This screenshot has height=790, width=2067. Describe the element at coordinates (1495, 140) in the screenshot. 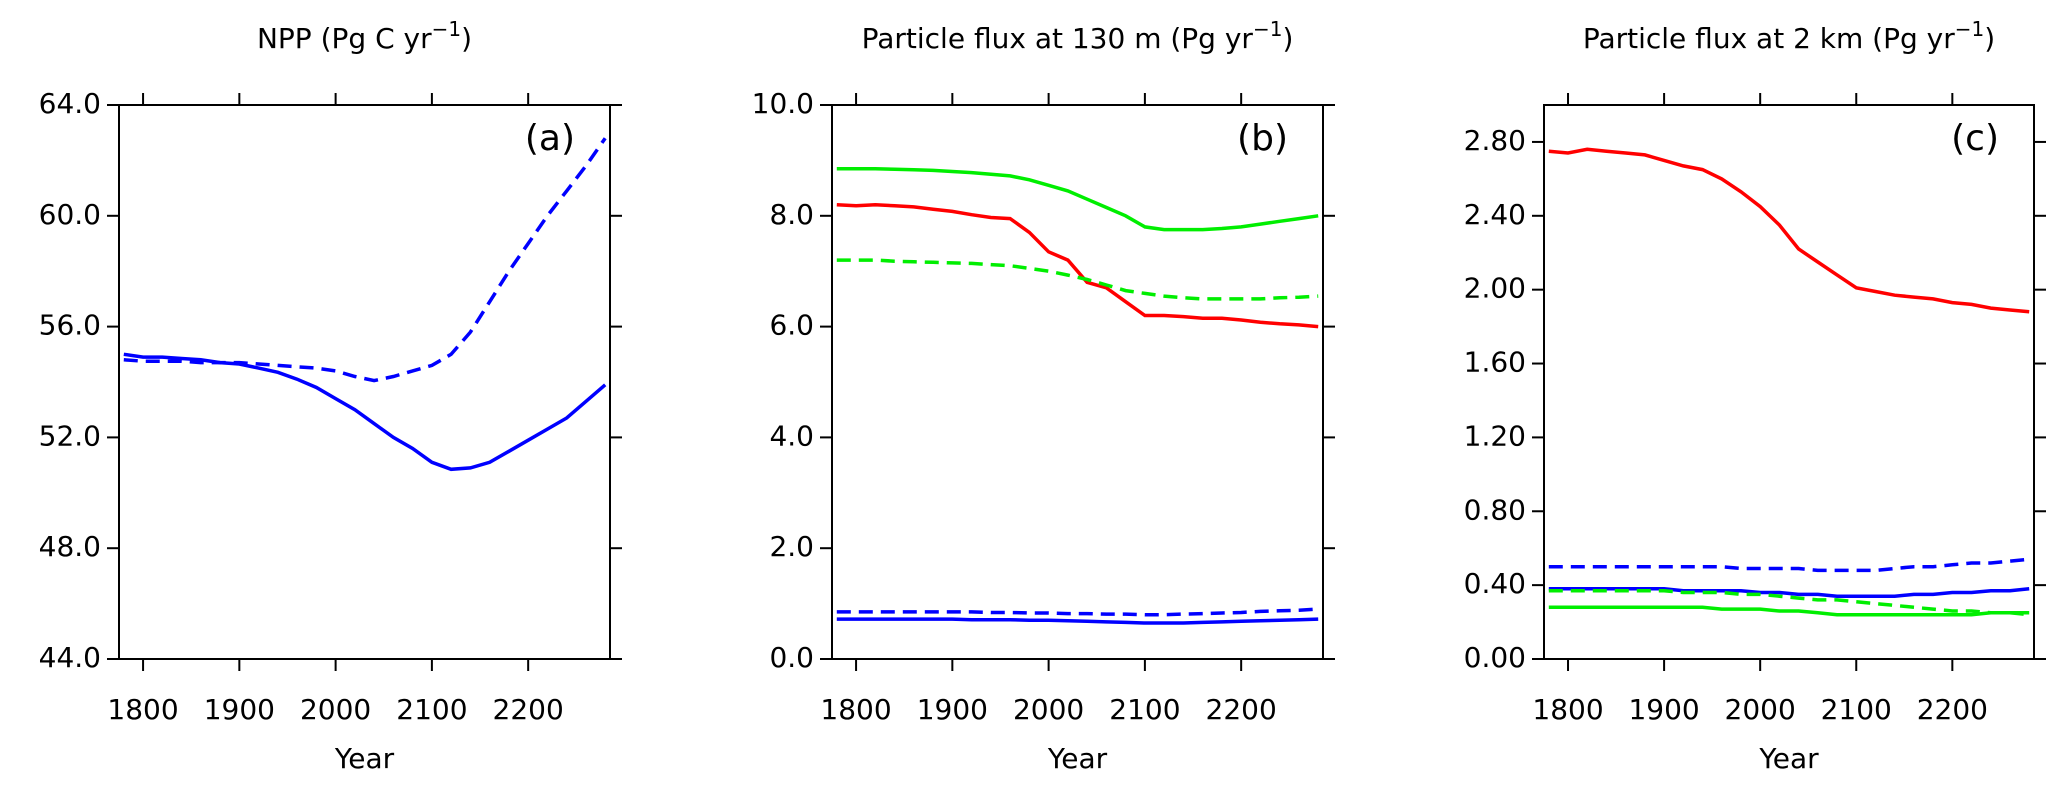

I see `y-tick-label: 2.80` at that location.